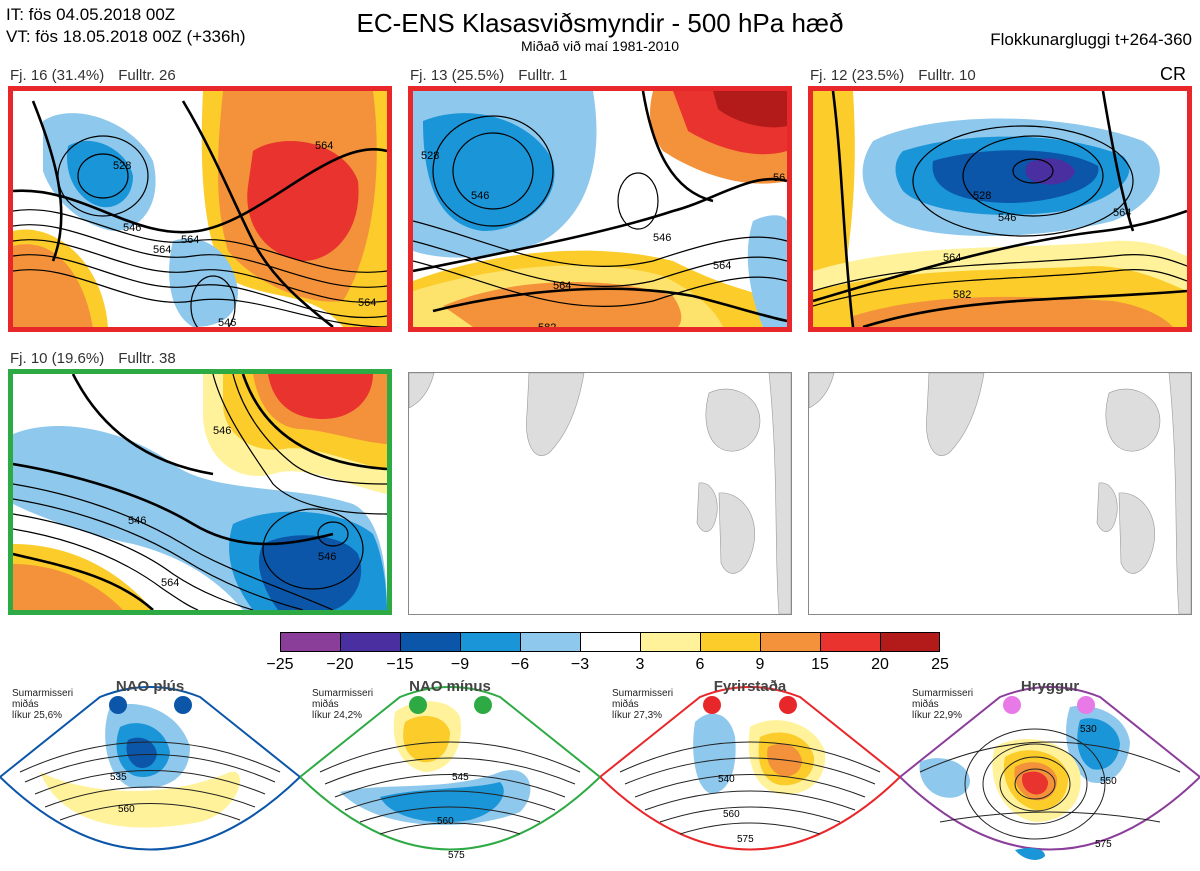  I want to click on panel-1-fulltr: Fulltr. 26, so click(147, 75).